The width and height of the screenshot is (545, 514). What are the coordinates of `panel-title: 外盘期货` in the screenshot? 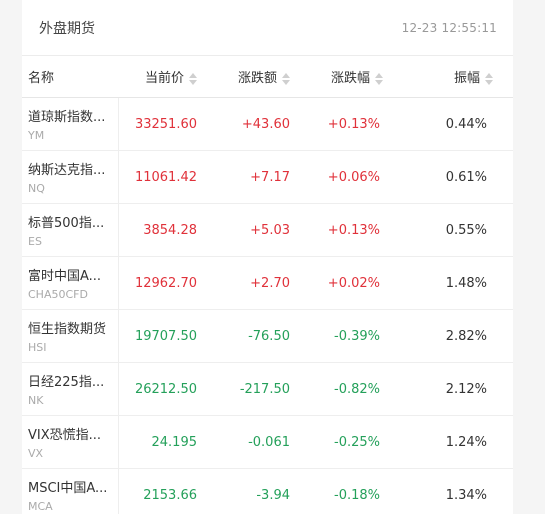 It's located at (67, 28).